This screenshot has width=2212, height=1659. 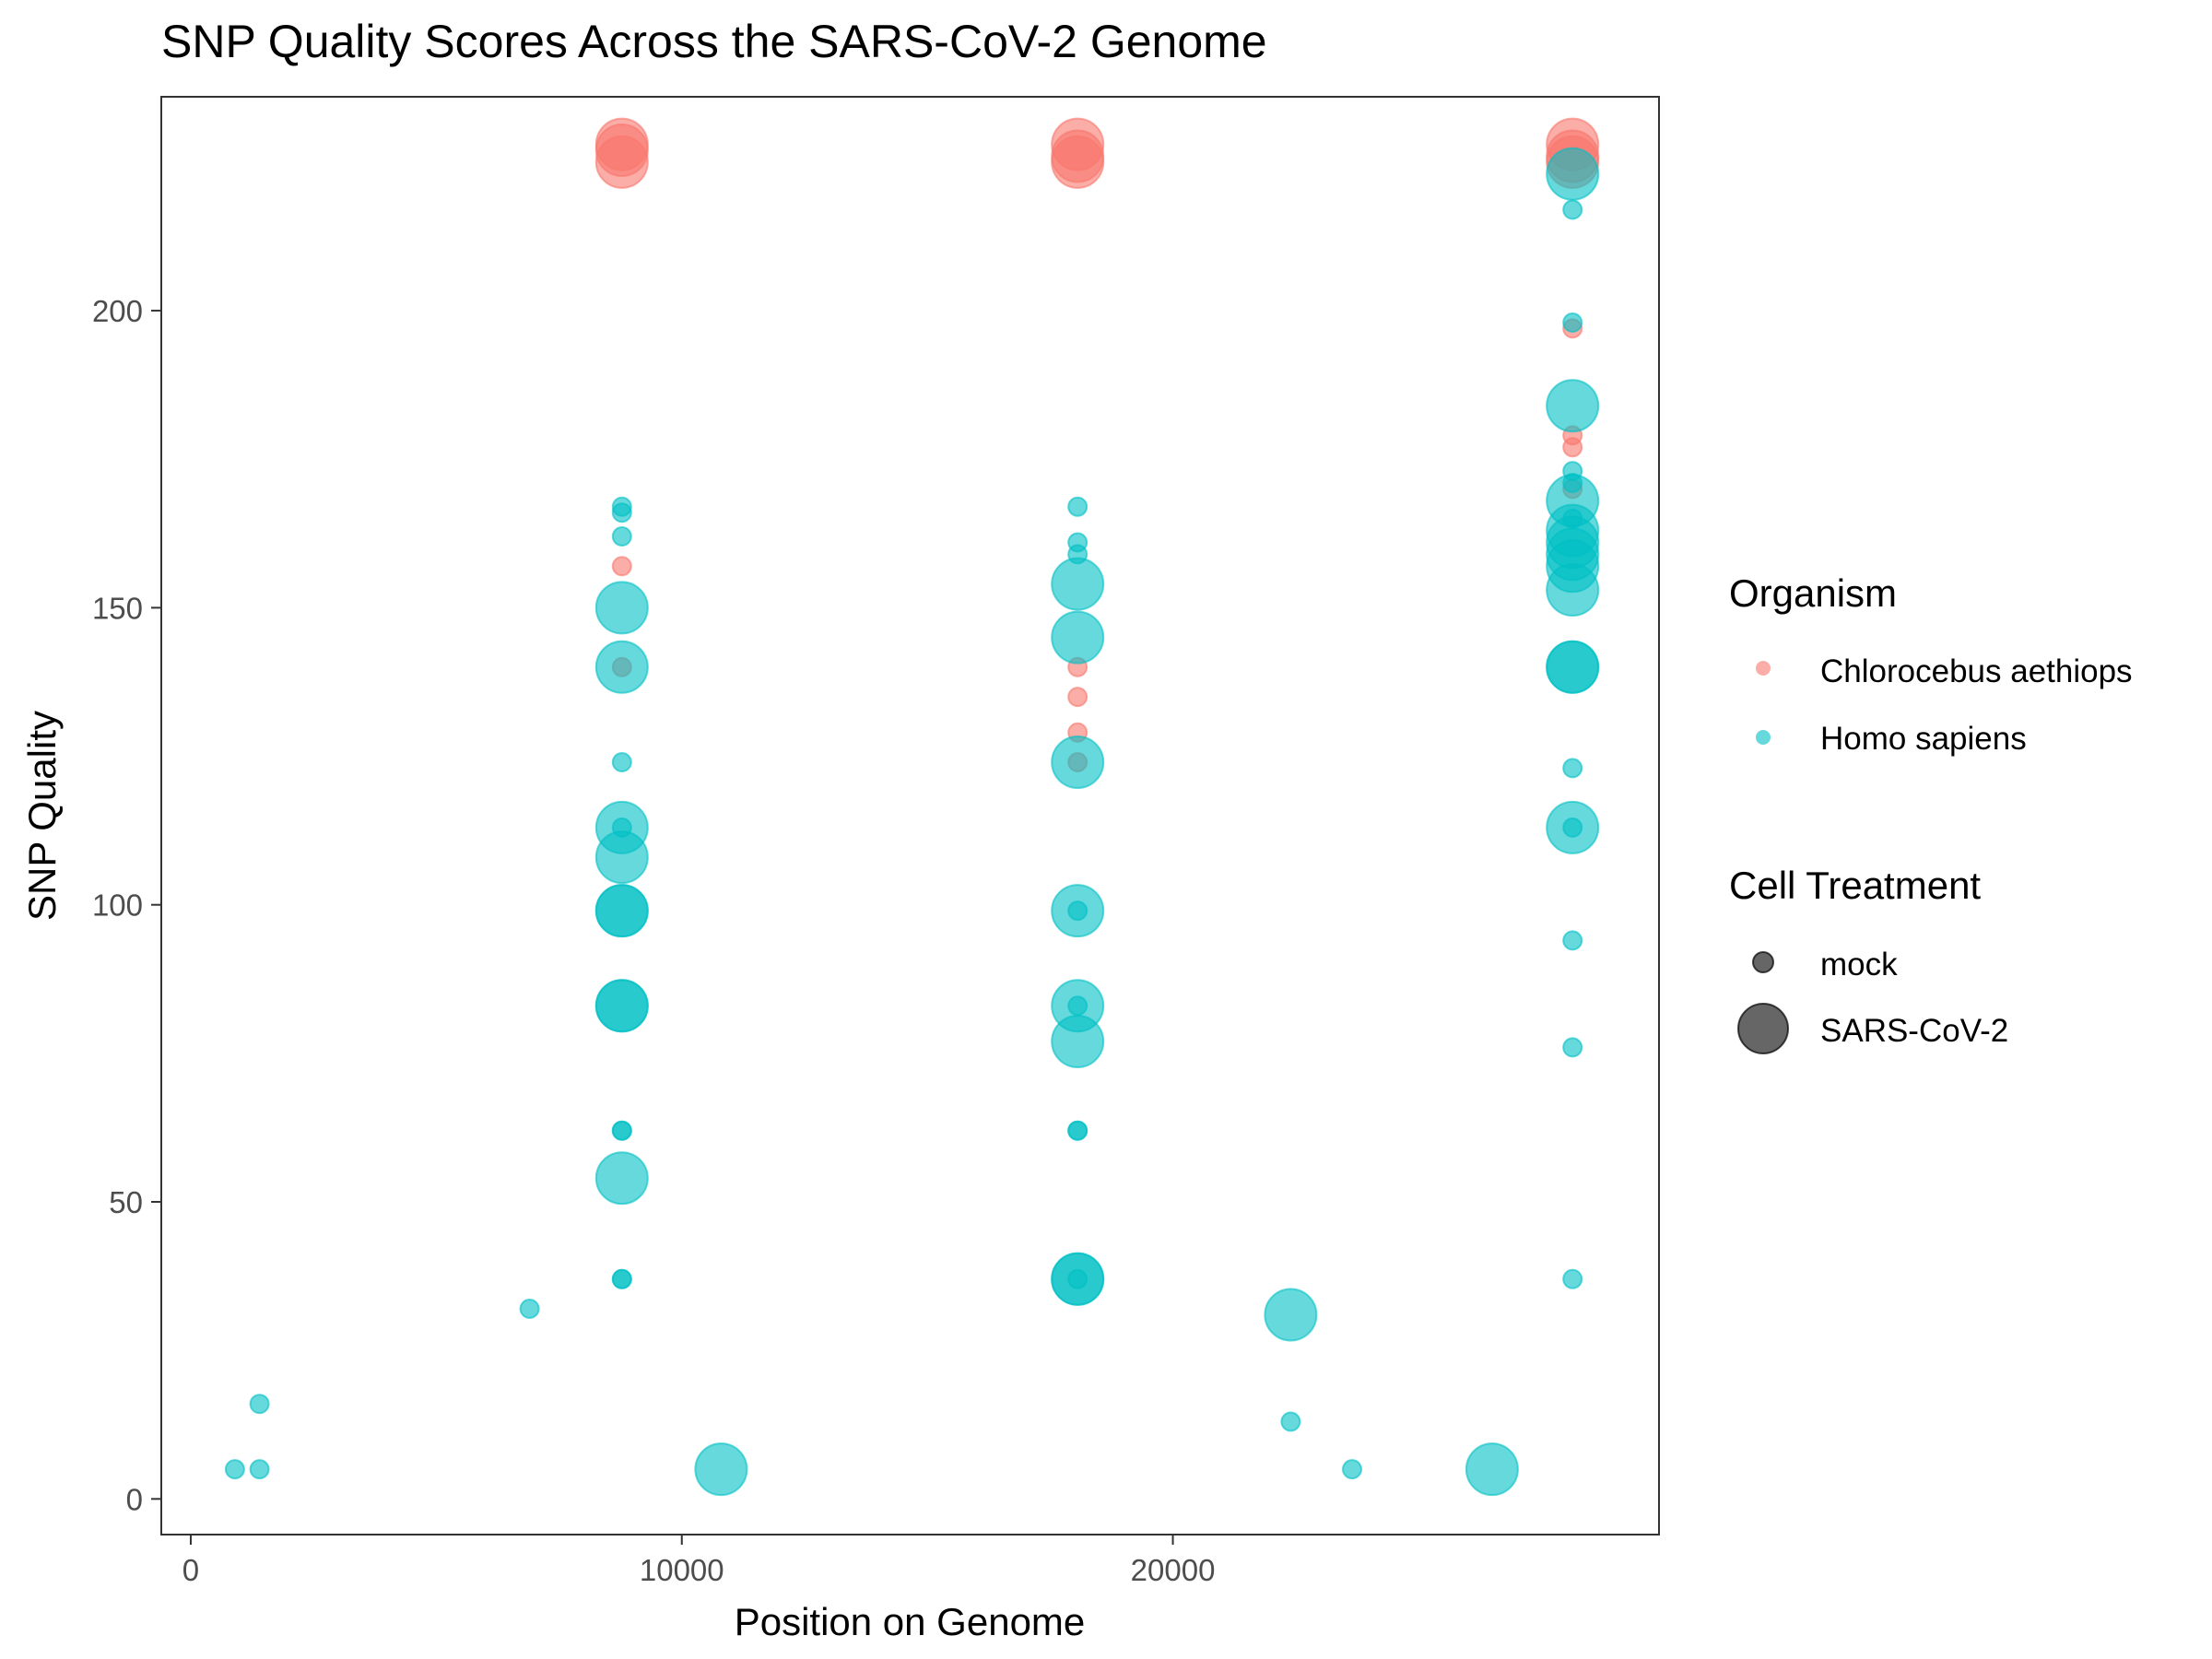 I want to click on y-axis-title: SNP Quality, so click(x=42, y=816).